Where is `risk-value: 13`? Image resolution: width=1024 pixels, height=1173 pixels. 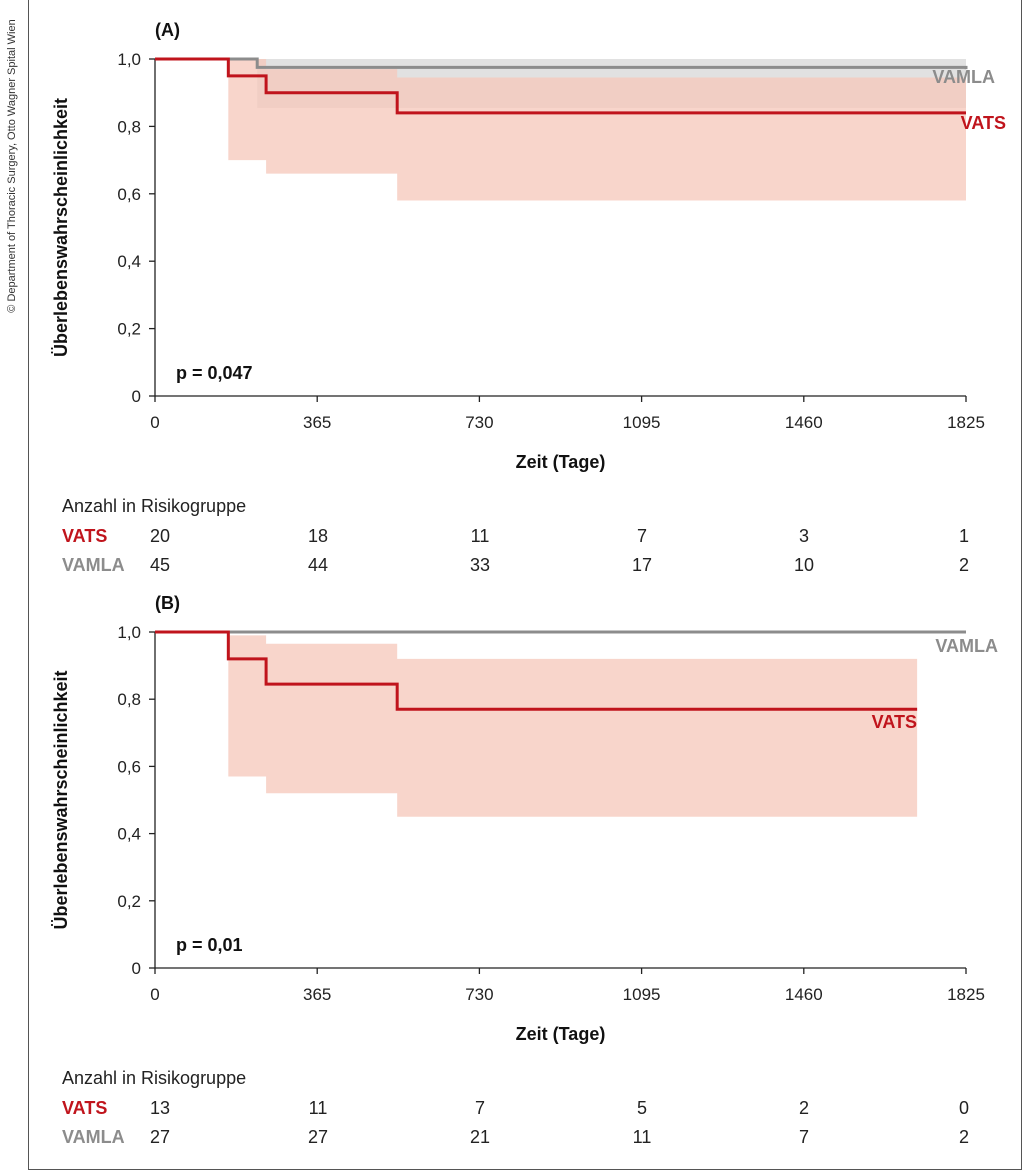
risk-value: 13 is located at coordinates (160, 1108).